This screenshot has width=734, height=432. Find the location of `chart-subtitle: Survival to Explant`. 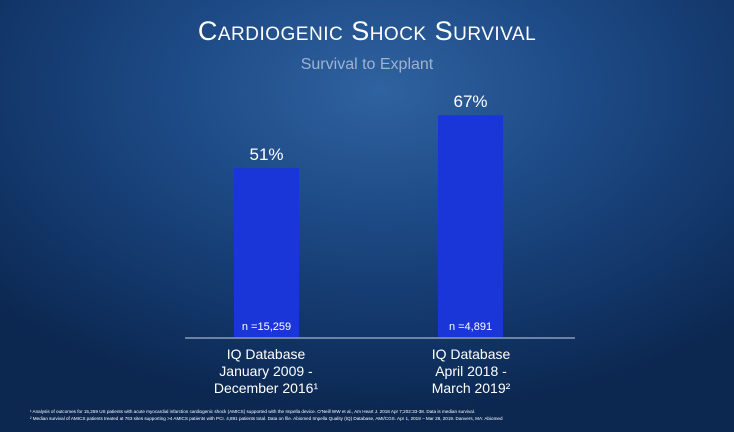

chart-subtitle: Survival to Explant is located at coordinates (367, 64).